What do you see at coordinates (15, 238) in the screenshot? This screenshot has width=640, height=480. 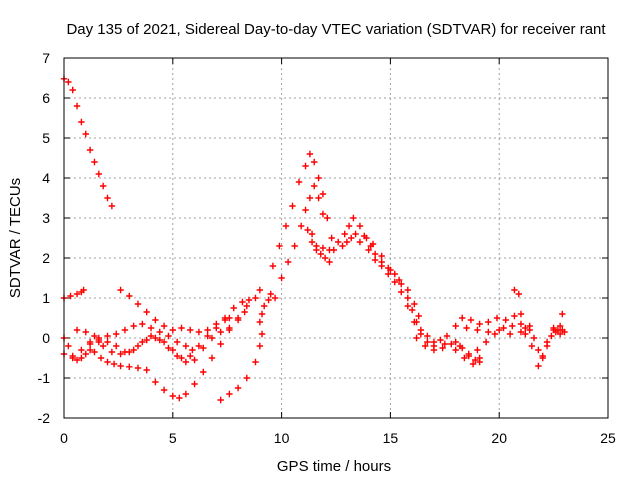 I see `y-axis-label: SDTVAR / TECUs` at bounding box center [15, 238].